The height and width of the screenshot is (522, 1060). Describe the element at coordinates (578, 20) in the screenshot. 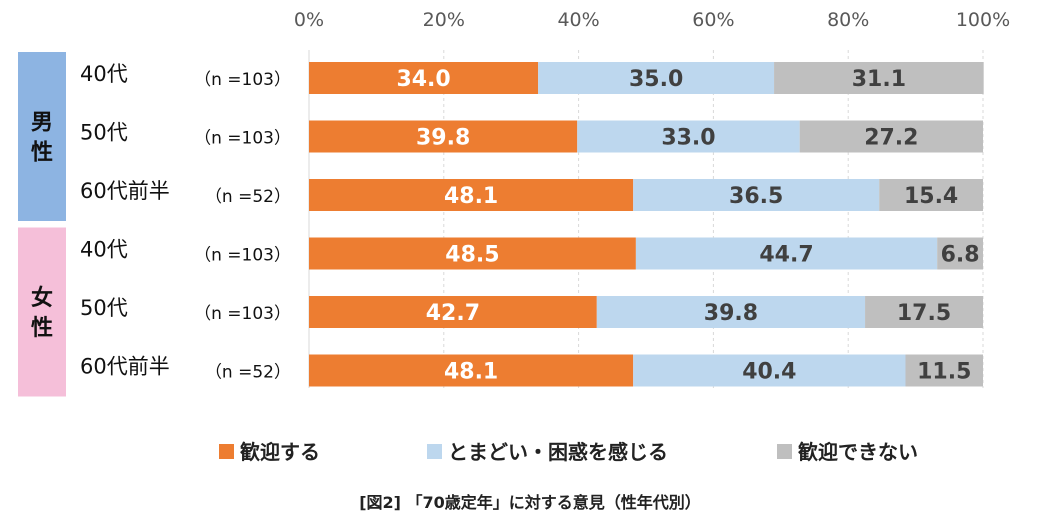

I see `x-tick-label: 40%` at that location.